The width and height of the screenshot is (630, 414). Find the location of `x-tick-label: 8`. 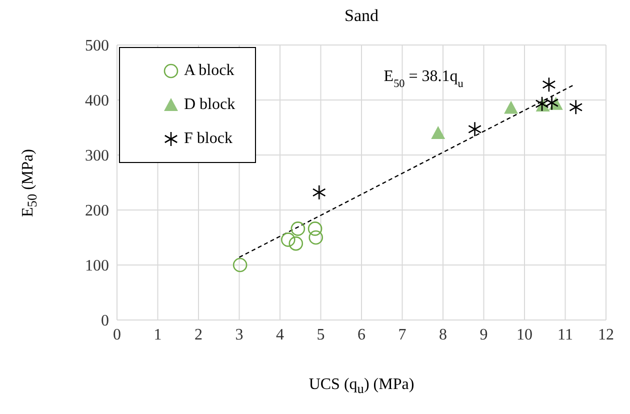

x-tick-label: 8 is located at coordinates (443, 335).